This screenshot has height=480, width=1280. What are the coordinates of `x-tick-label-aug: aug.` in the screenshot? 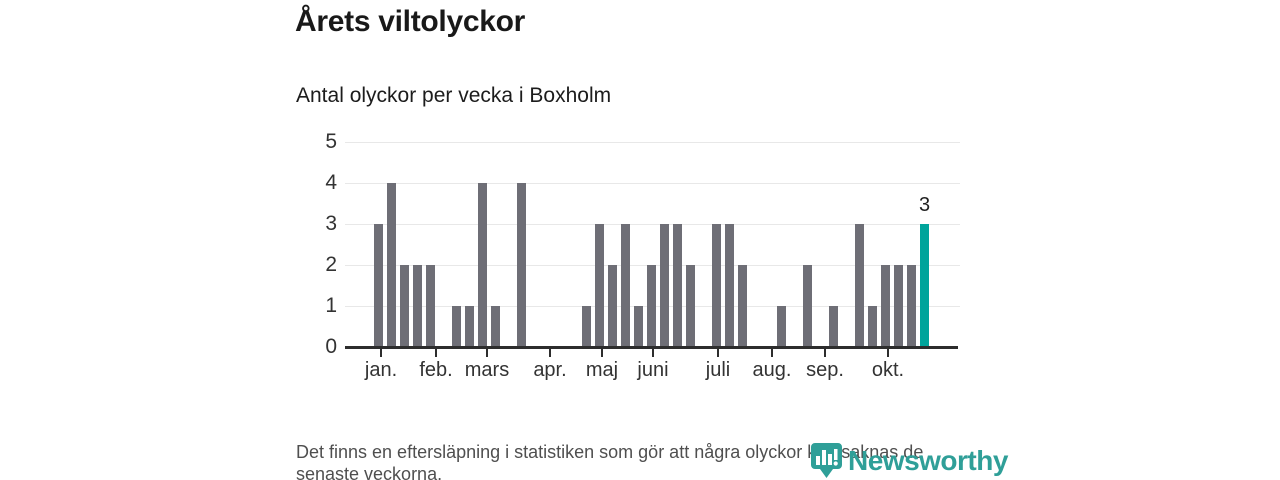 It's located at (772, 370).